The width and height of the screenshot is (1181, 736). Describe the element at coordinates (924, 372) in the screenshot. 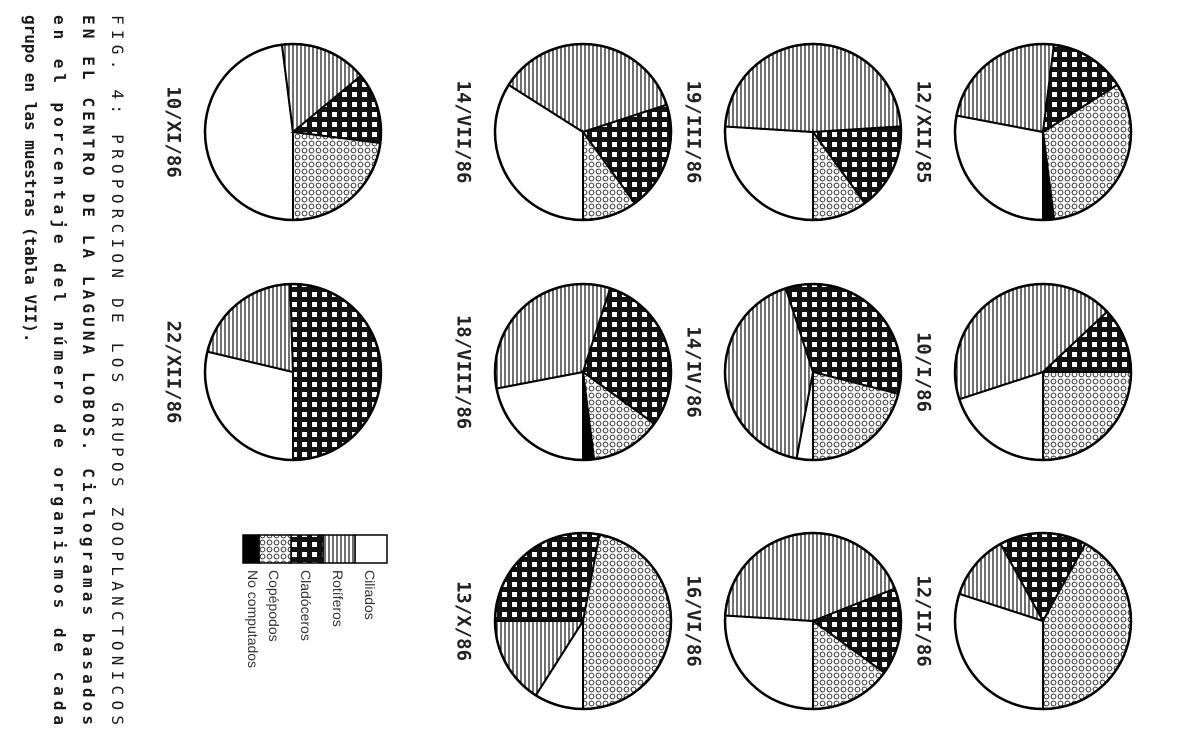

I see `pie-date-label: 10/I/86` at that location.